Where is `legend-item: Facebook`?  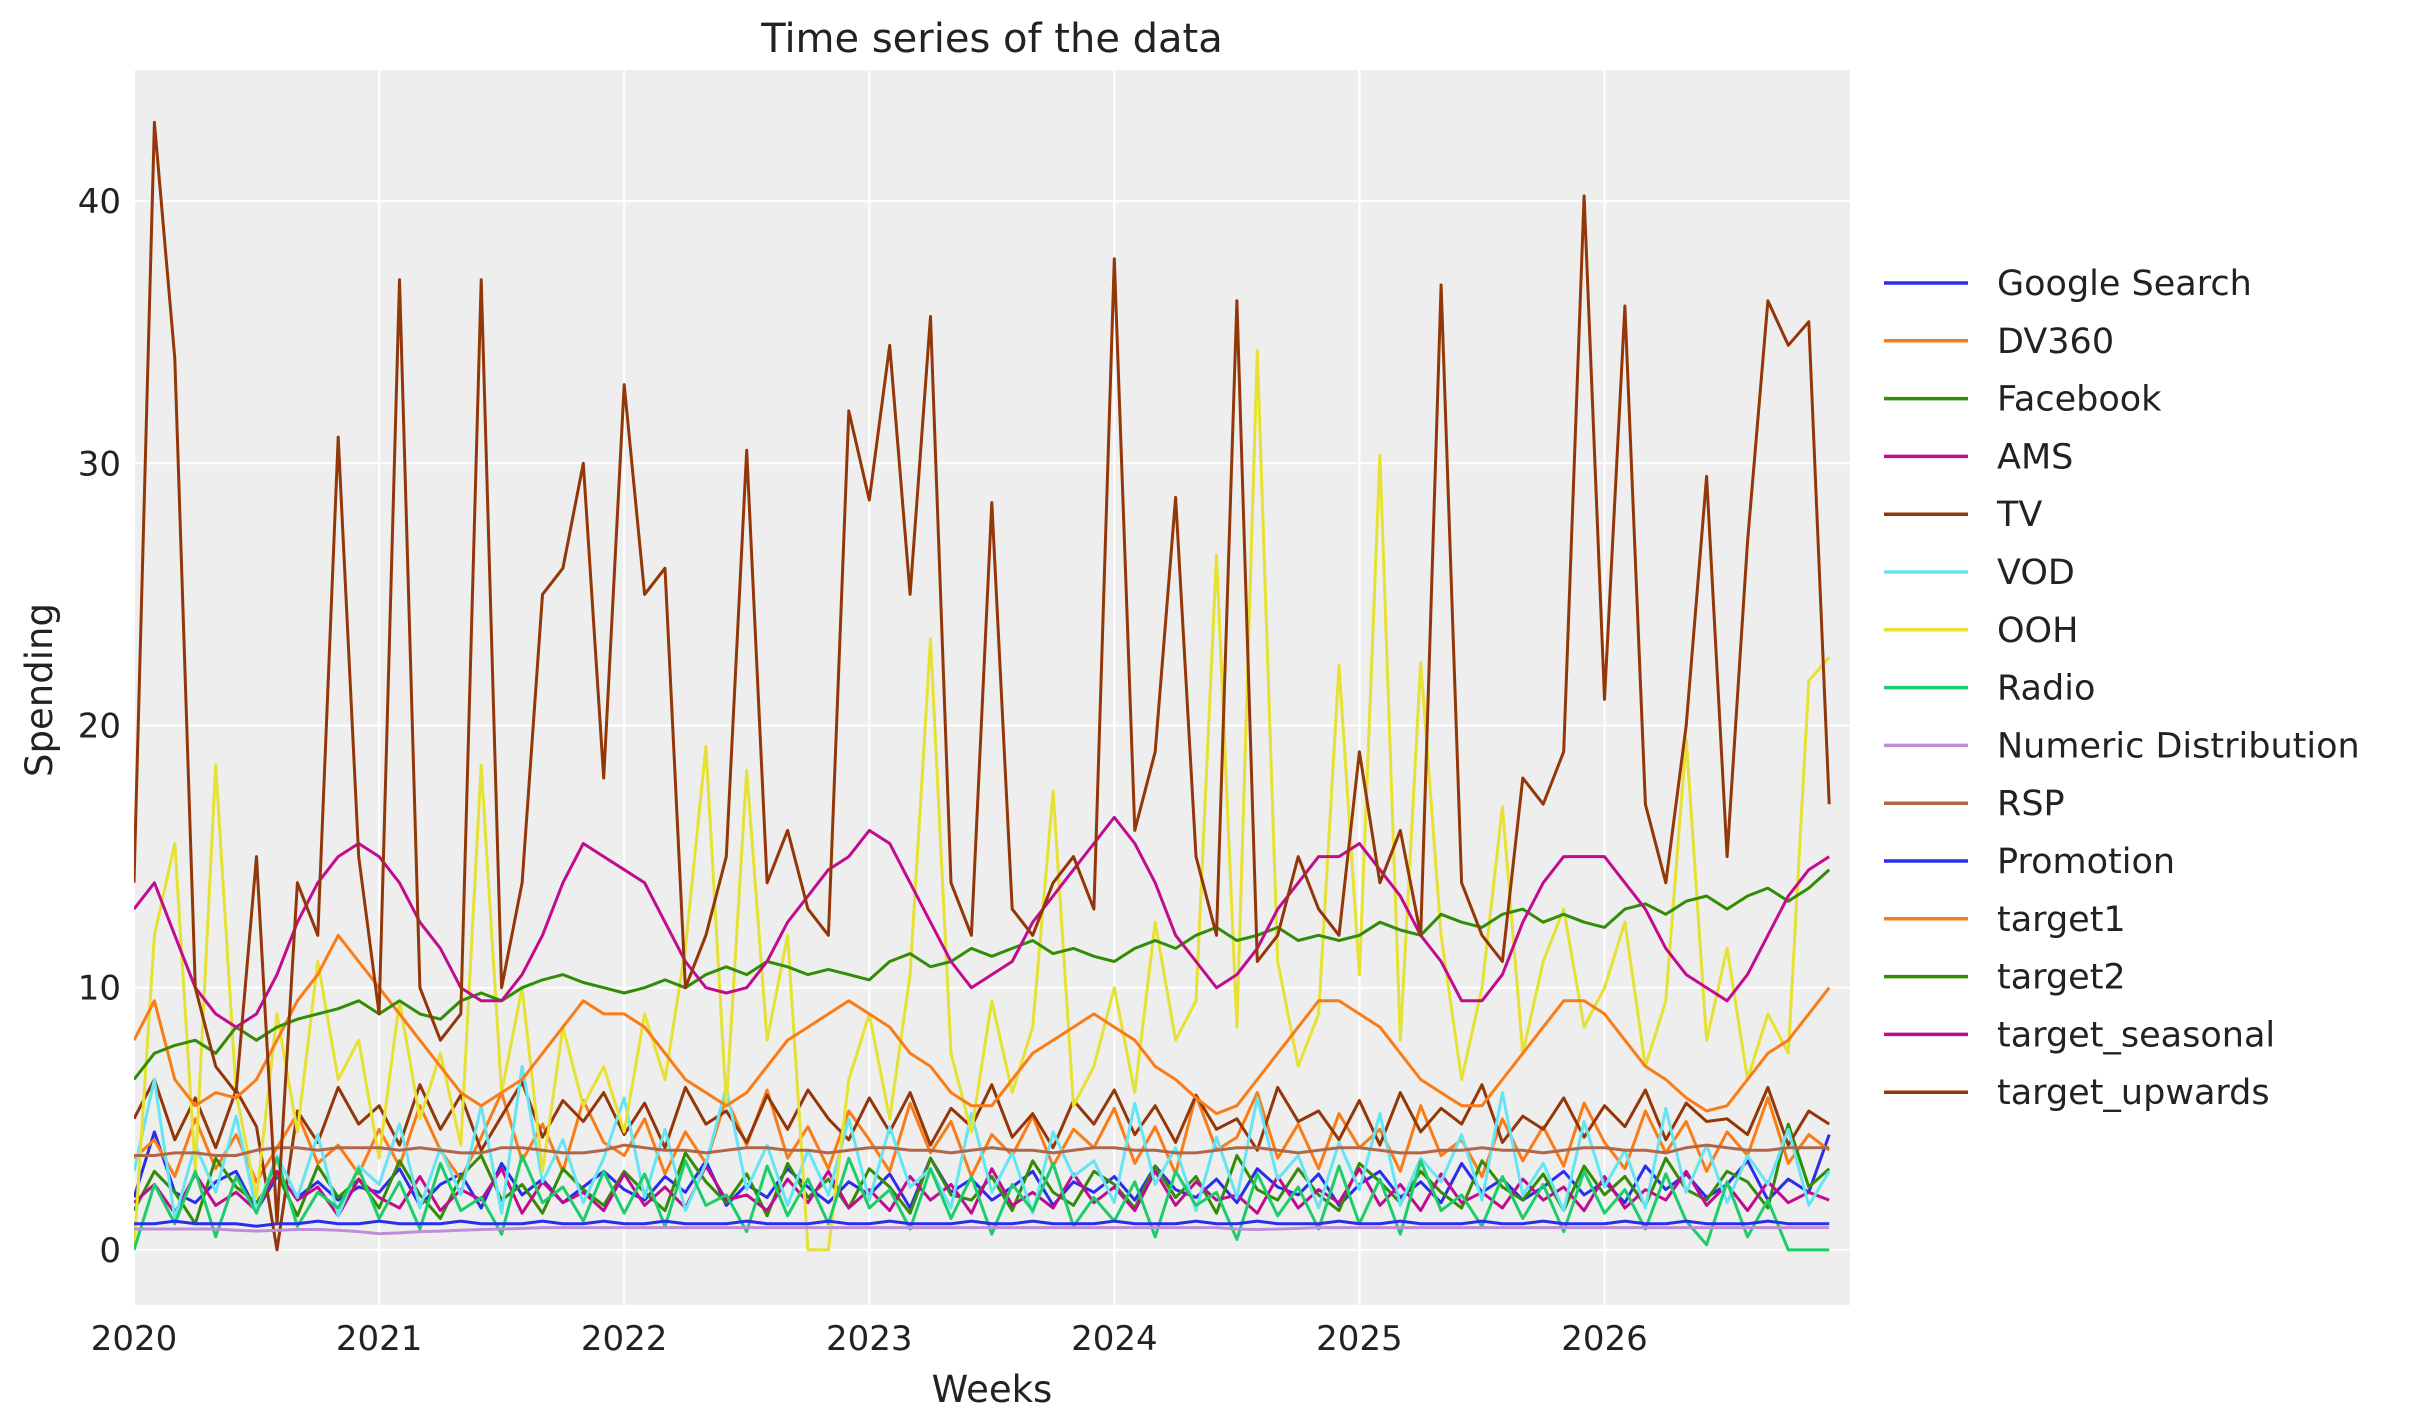 legend-item: Facebook is located at coordinates (2023, 400).